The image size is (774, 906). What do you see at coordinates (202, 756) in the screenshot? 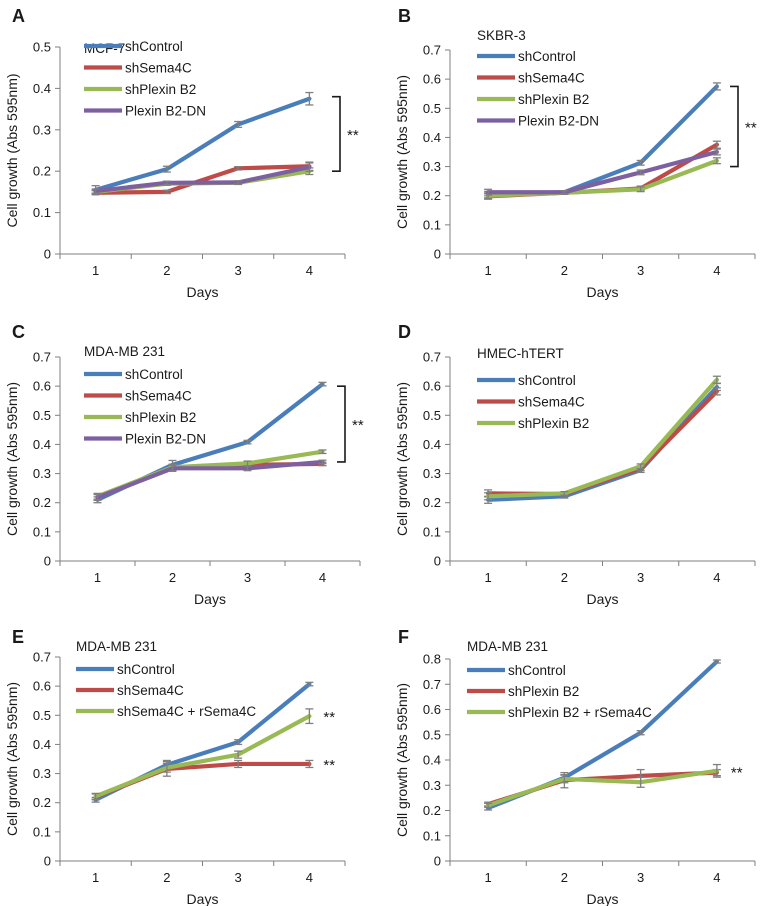
I see `series-line-shsema4c-rsema4c` at bounding box center [202, 756].